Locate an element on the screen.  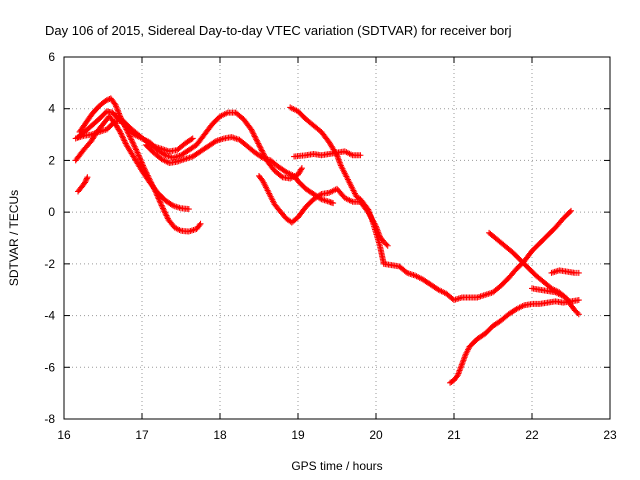
x-tick-label: 23 is located at coordinates (610, 435).